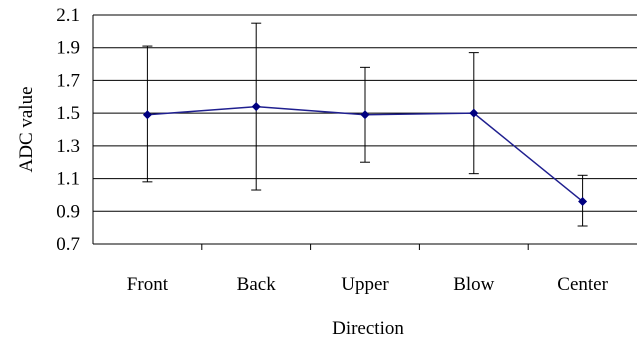 The width and height of the screenshot is (642, 343). Describe the element at coordinates (473, 284) in the screenshot. I see `x-category-label-blow: Blow` at that location.